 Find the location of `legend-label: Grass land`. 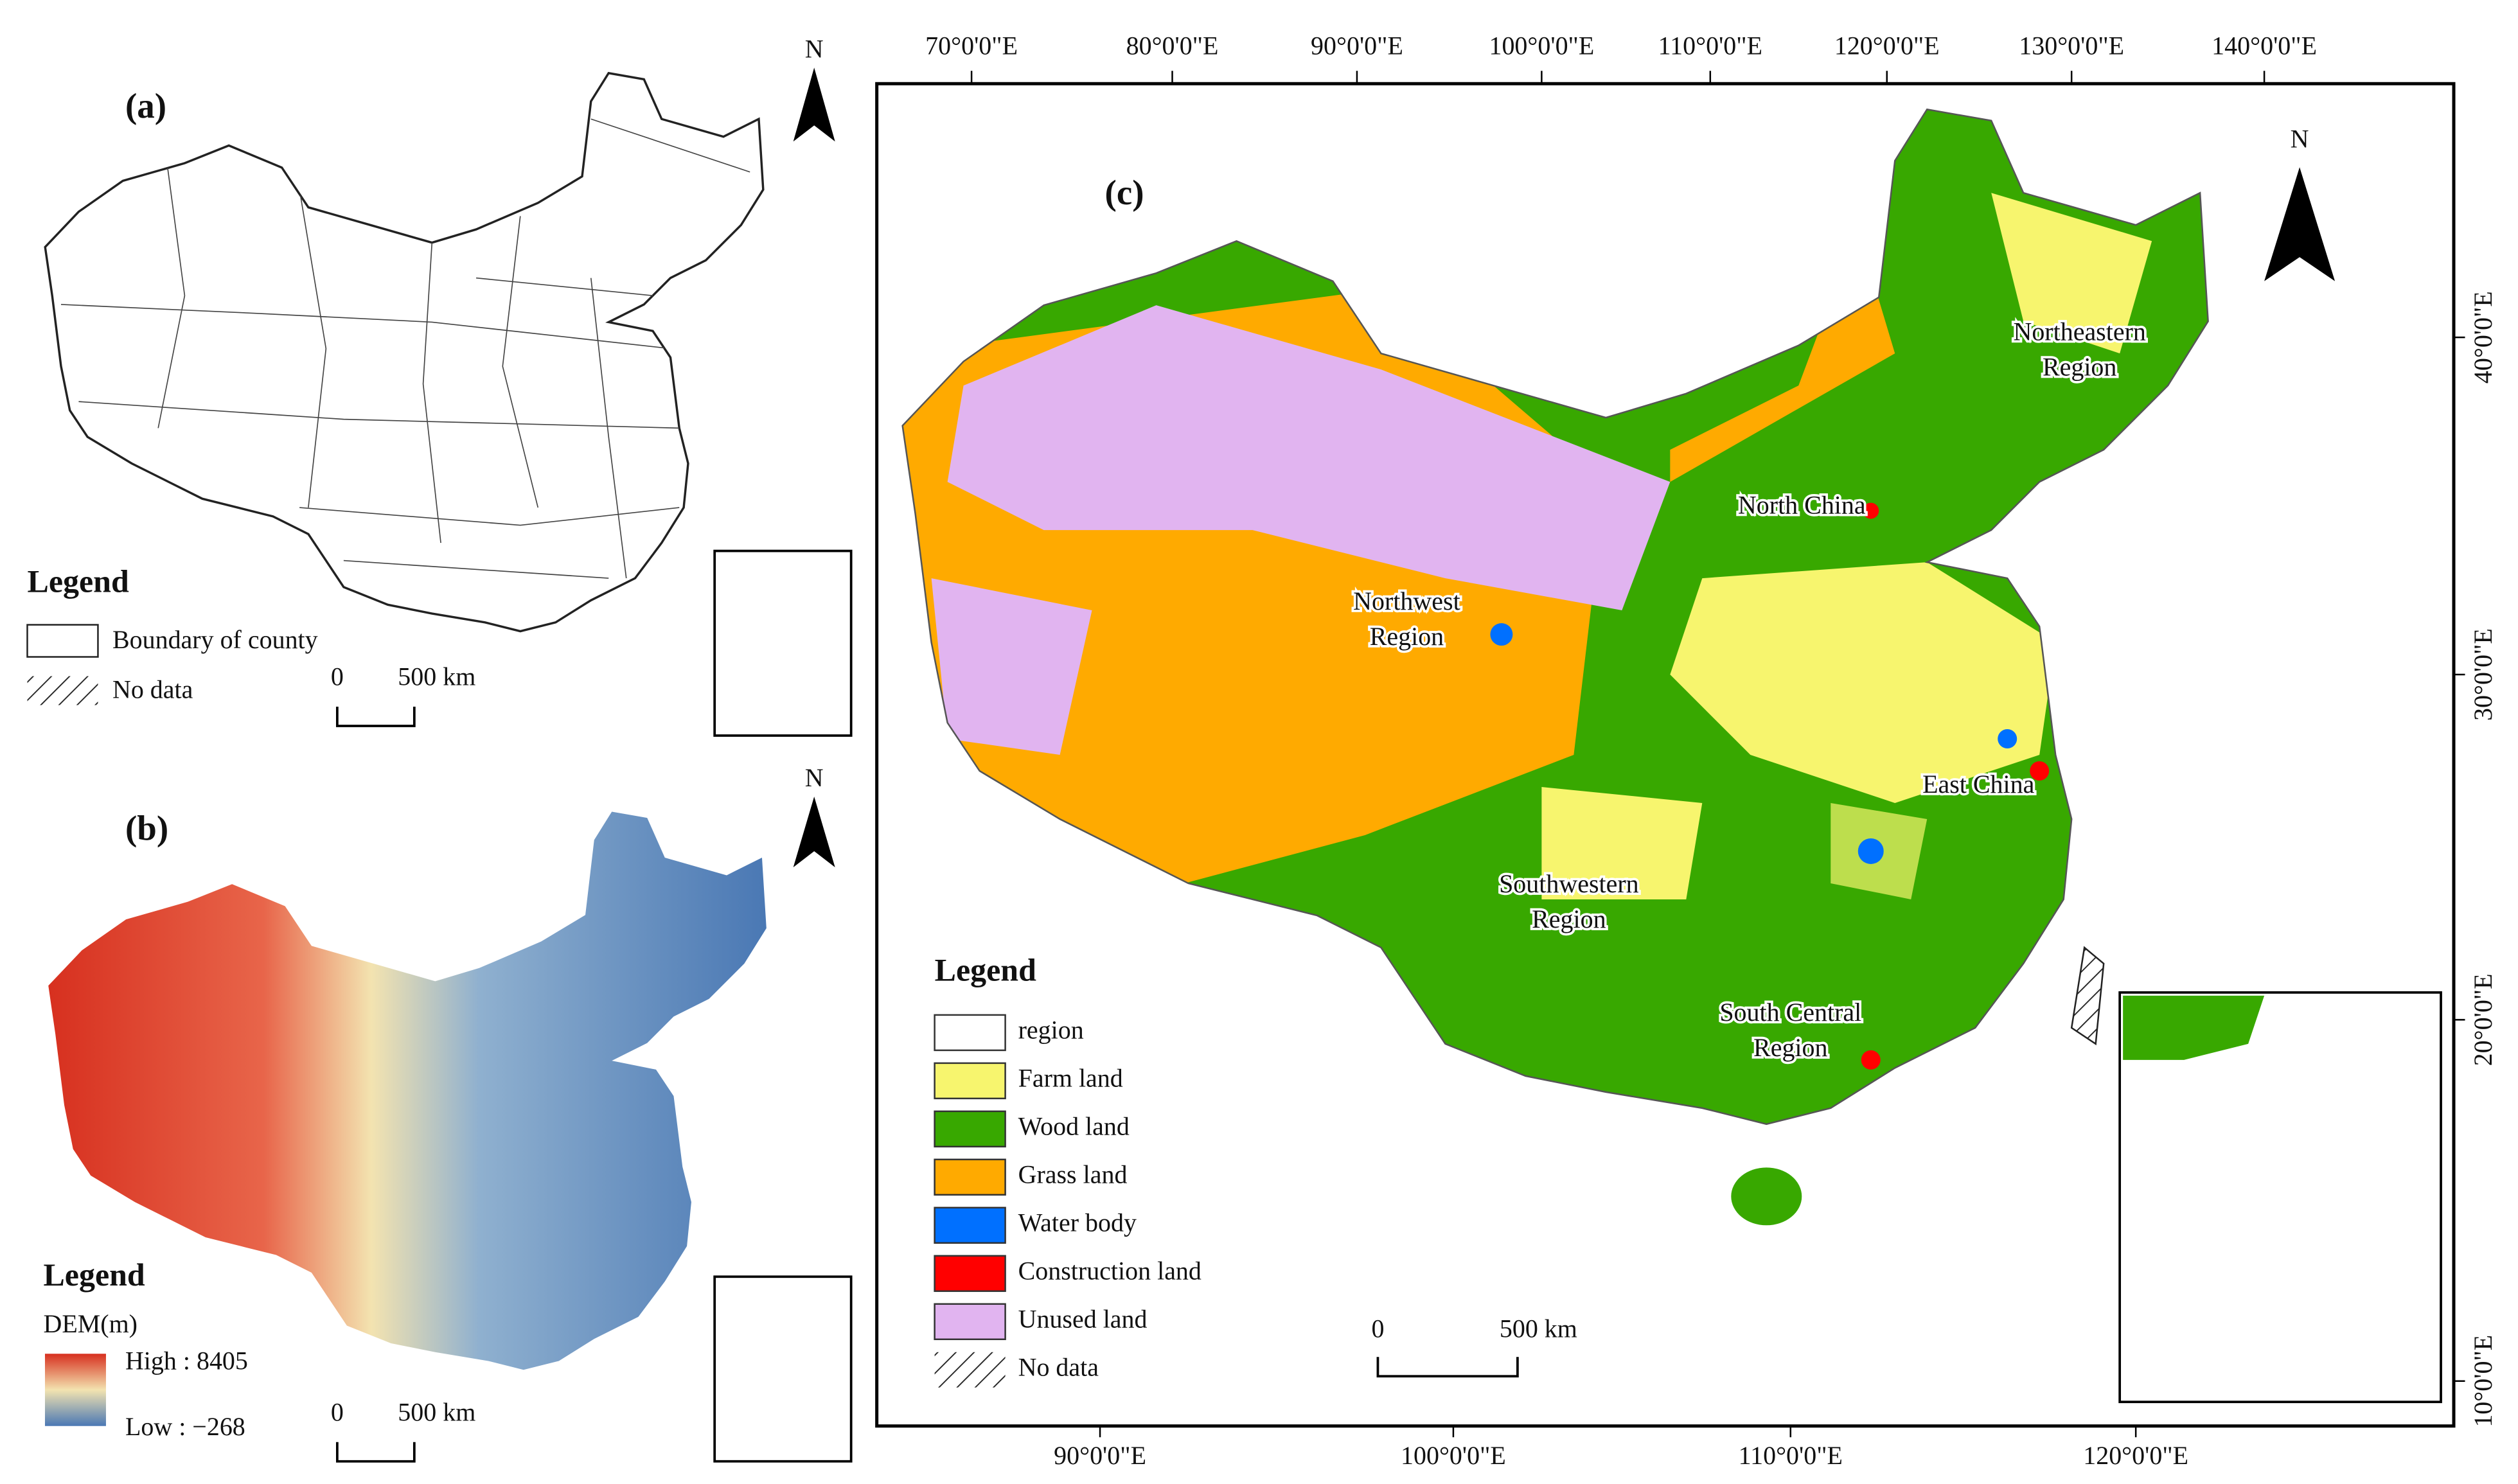

legend-label: Grass land is located at coordinates (1073, 1174).